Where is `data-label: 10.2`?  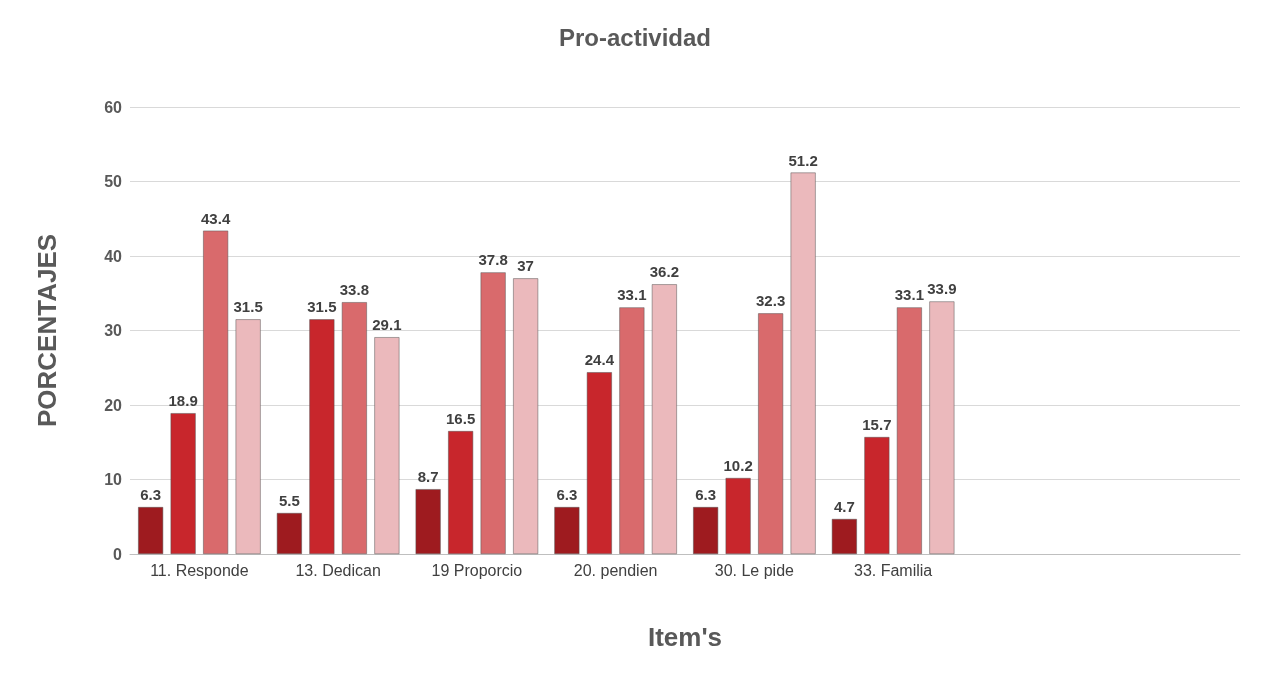 data-label: 10.2 is located at coordinates (738, 466).